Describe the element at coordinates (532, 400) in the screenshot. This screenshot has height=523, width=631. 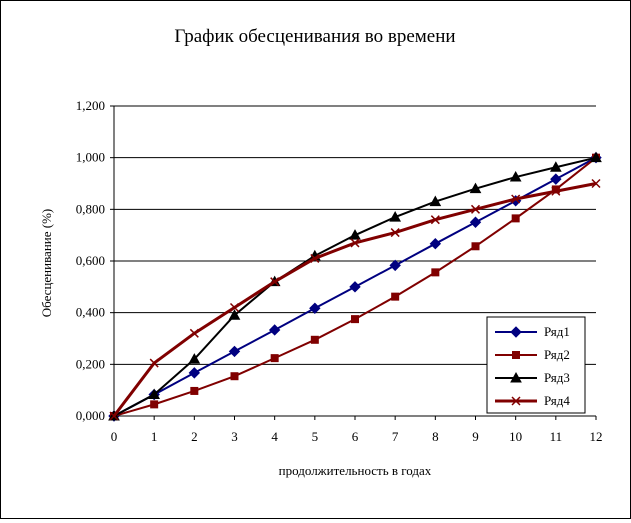
I see `legend-item-4: Ряд4` at that location.